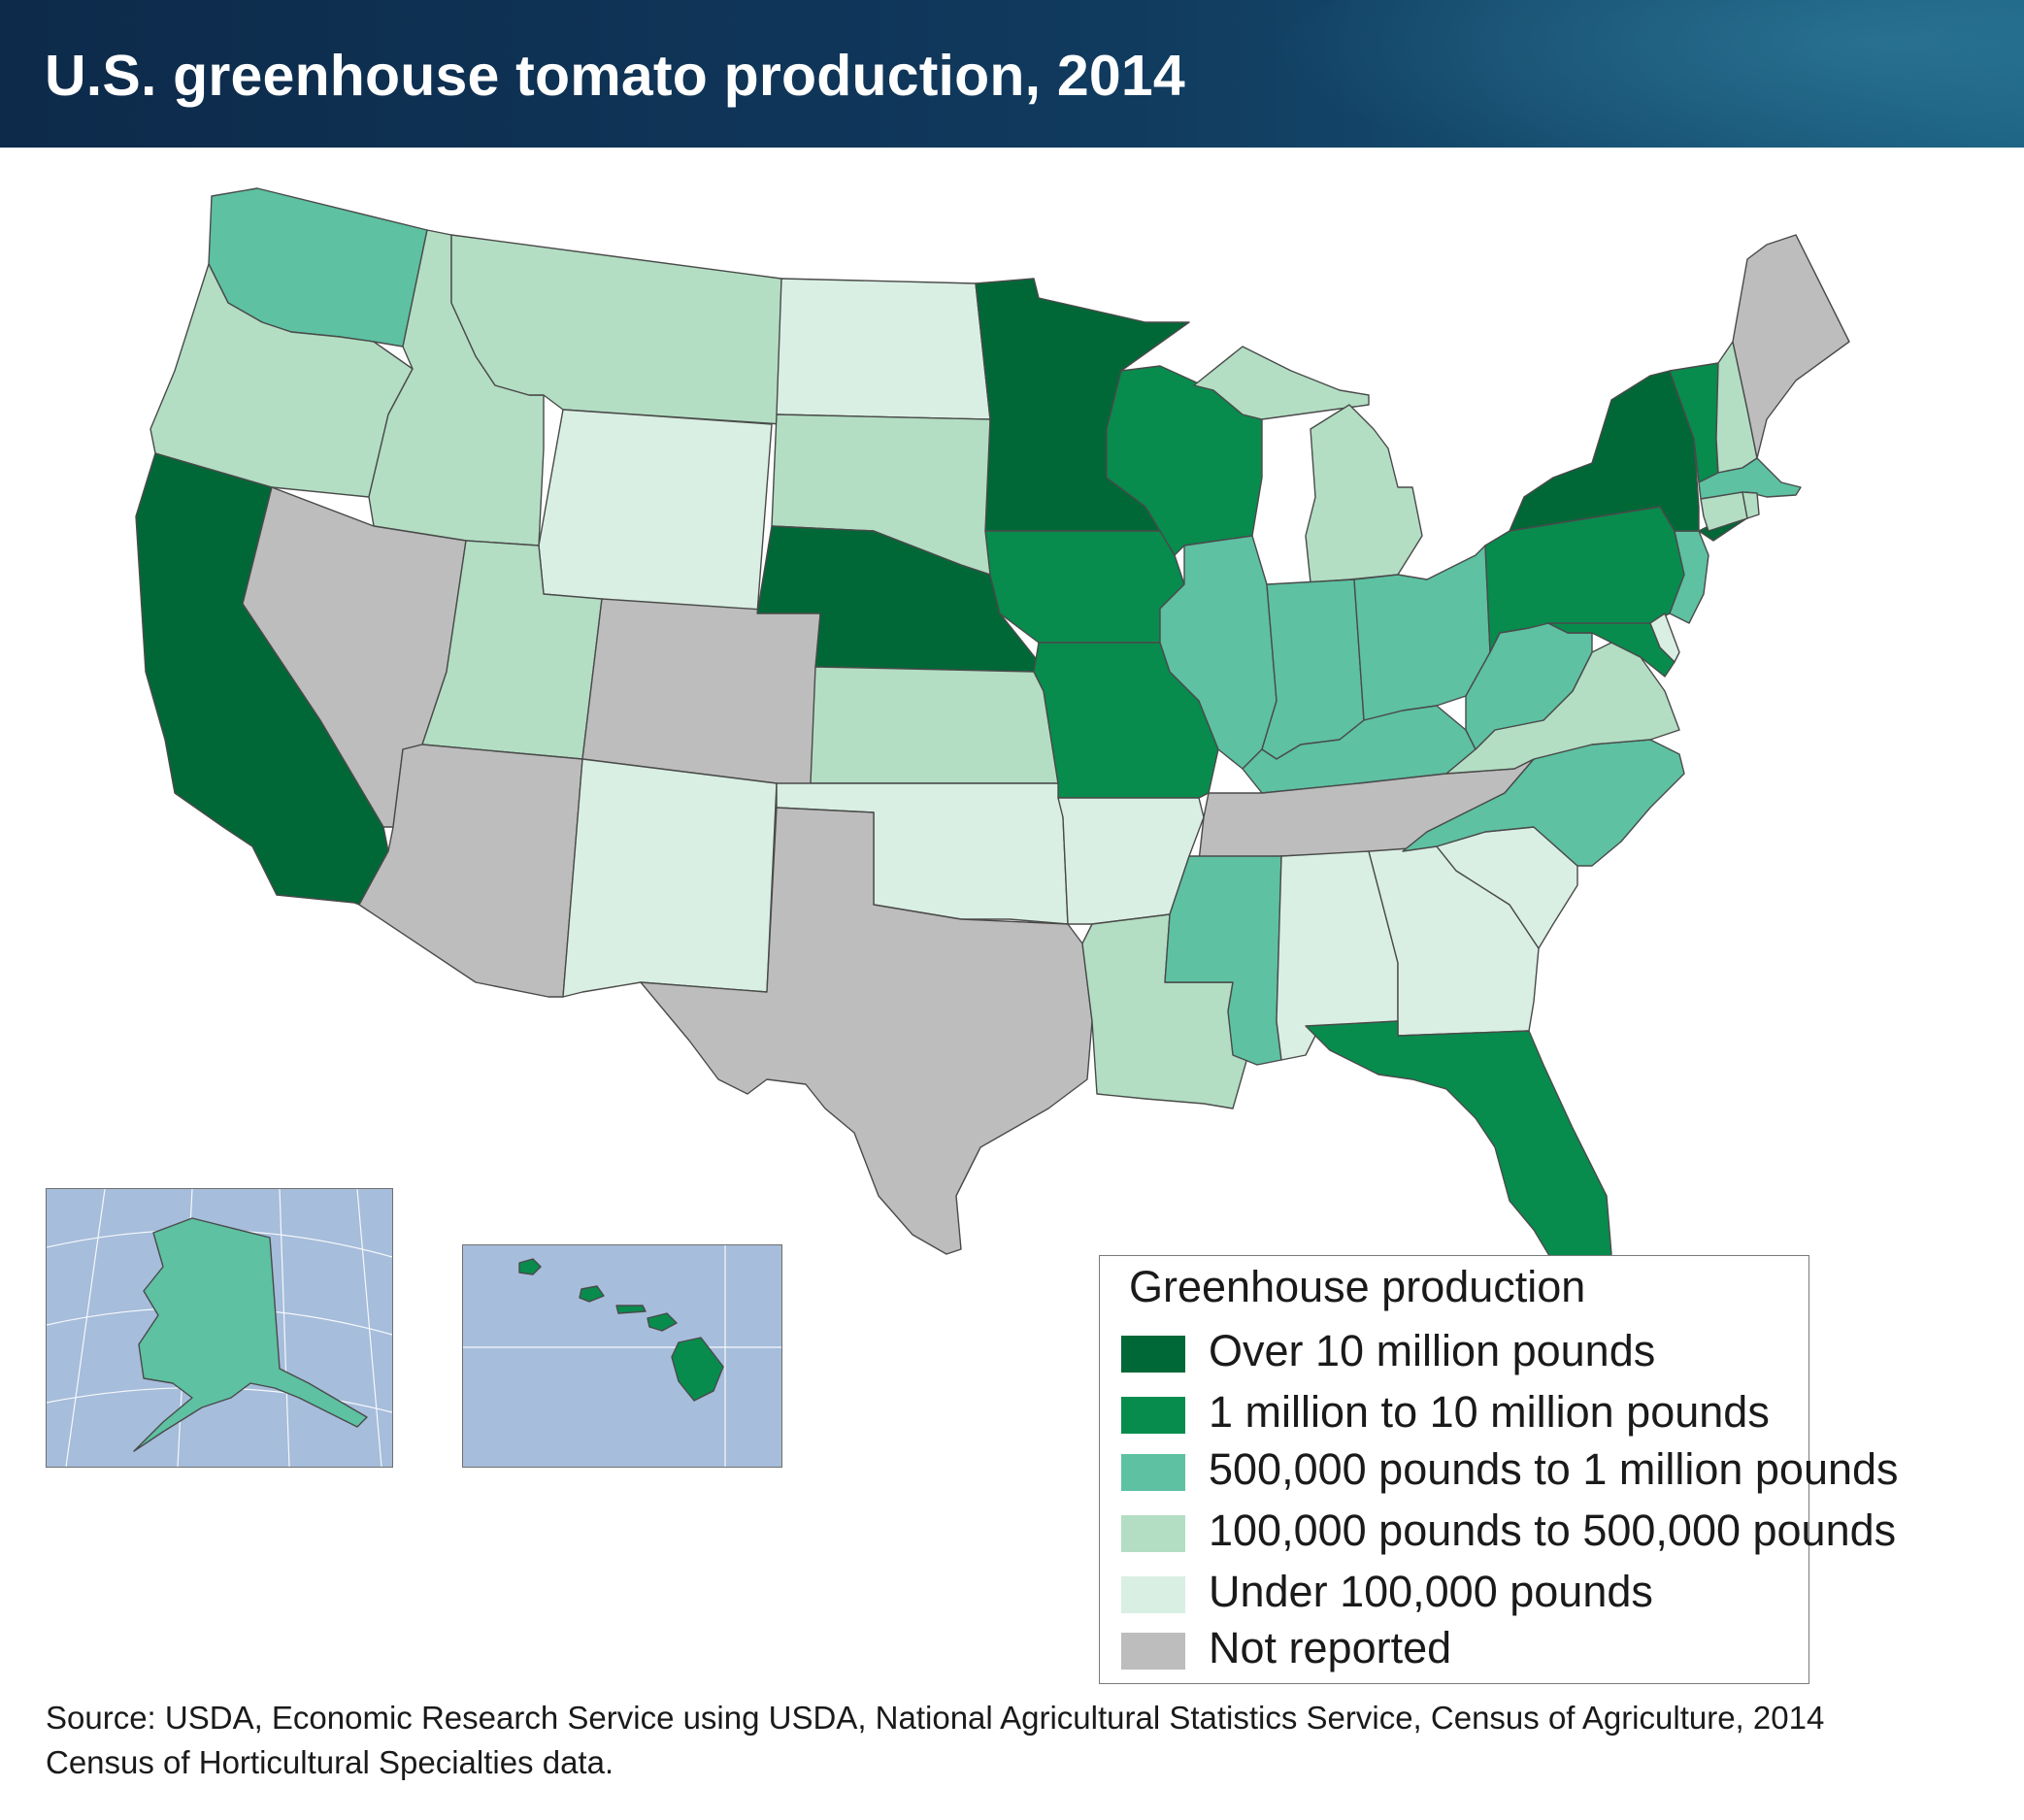 This screenshot has width=2024, height=1820. I want to click on hawaii-inset, so click(622, 1356).